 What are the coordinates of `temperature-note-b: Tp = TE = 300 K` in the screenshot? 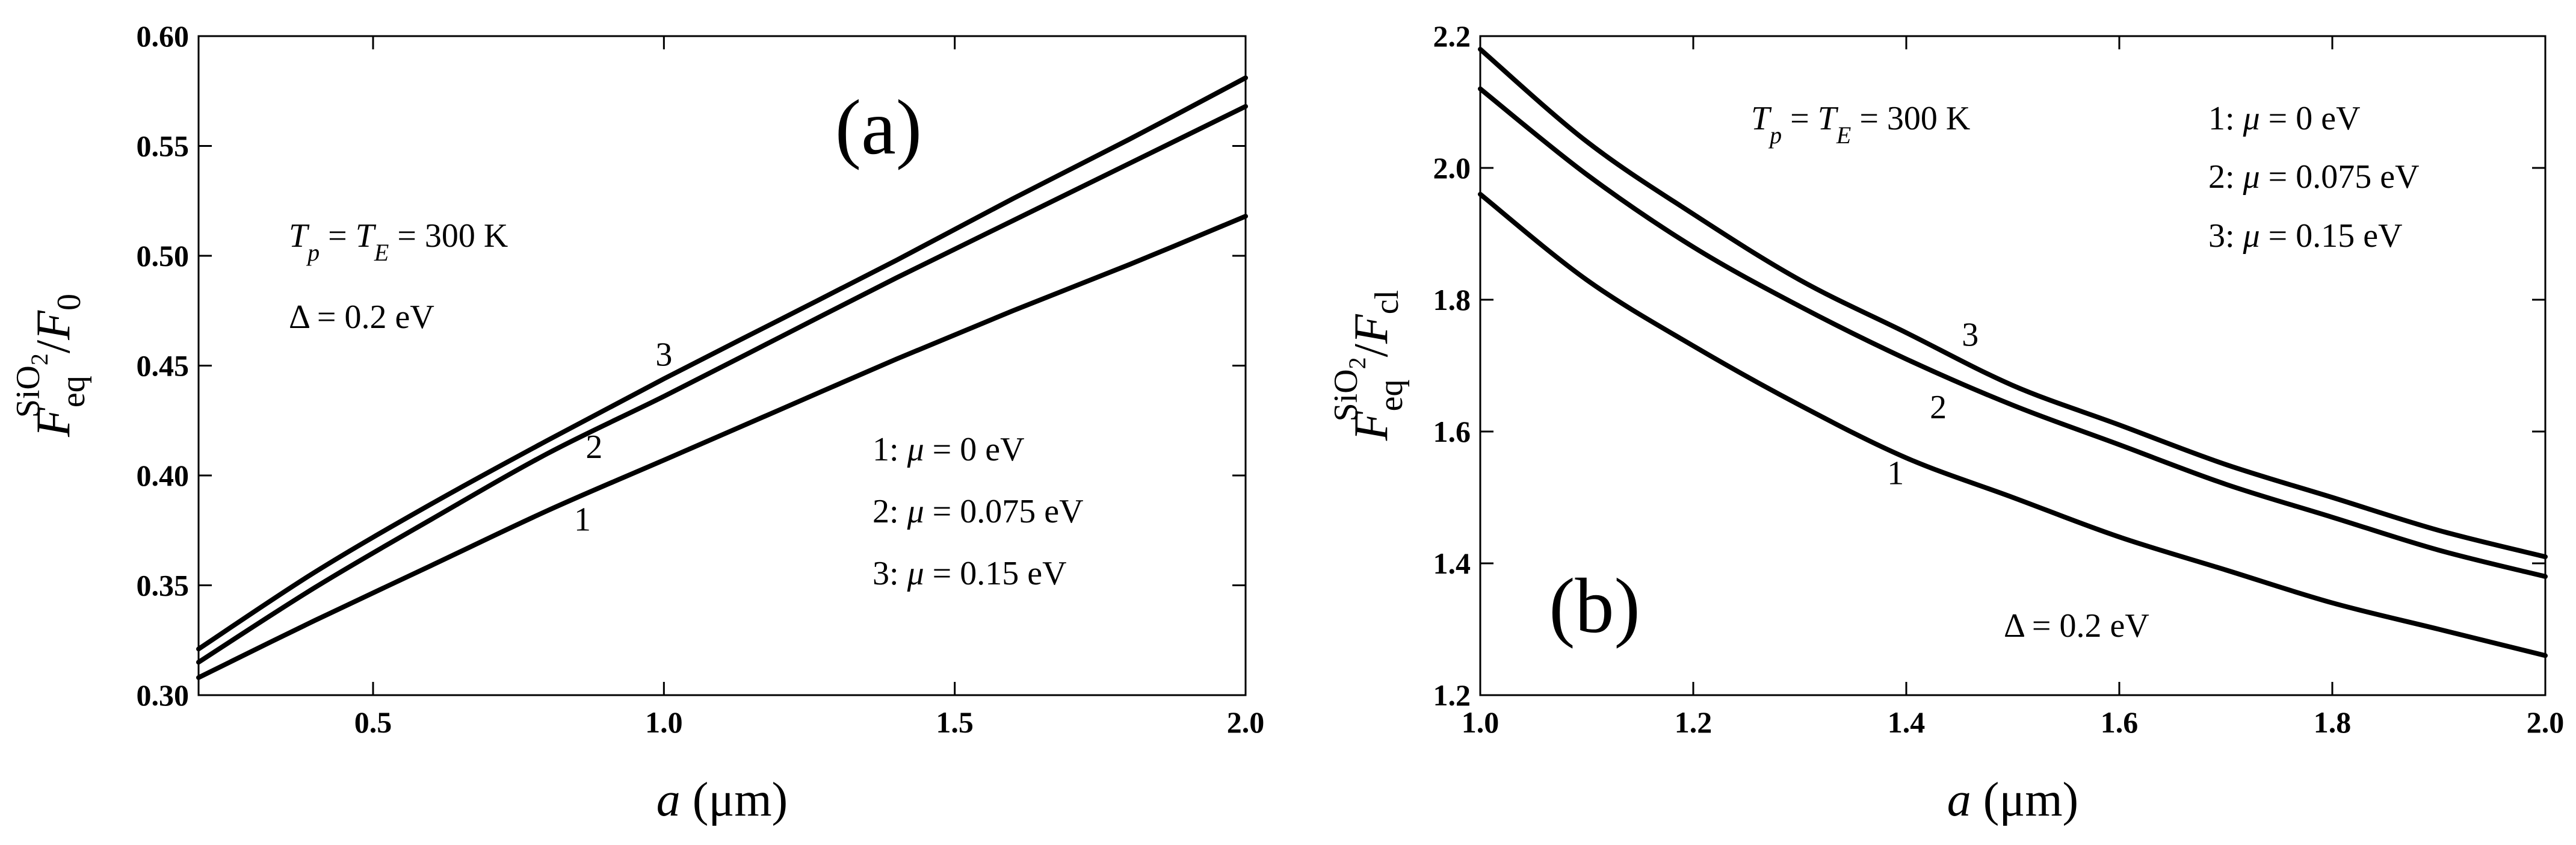 It's located at (1860, 125).